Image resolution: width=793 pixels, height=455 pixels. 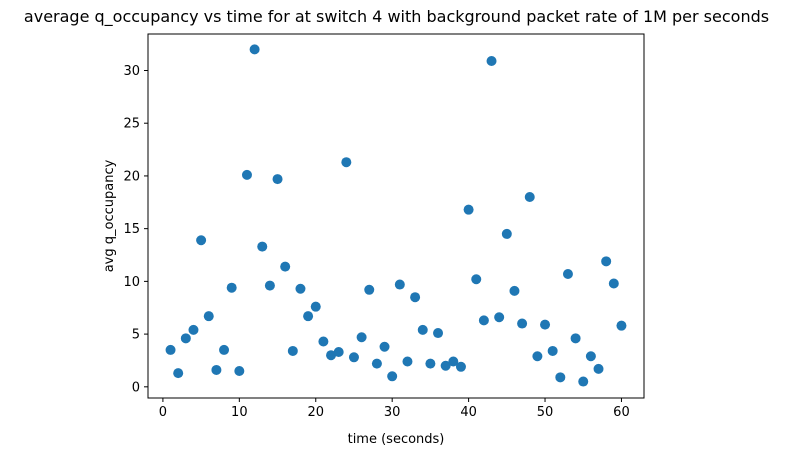 I want to click on y-tick-label: 30, so click(x=131, y=71).